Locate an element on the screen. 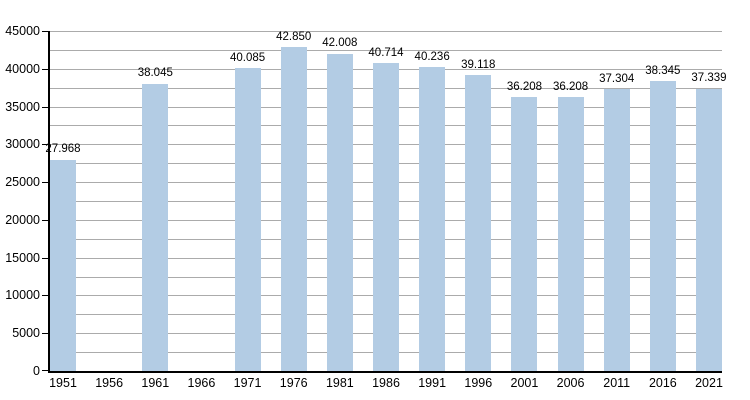  bar-value-label: 39.118 is located at coordinates (478, 64).